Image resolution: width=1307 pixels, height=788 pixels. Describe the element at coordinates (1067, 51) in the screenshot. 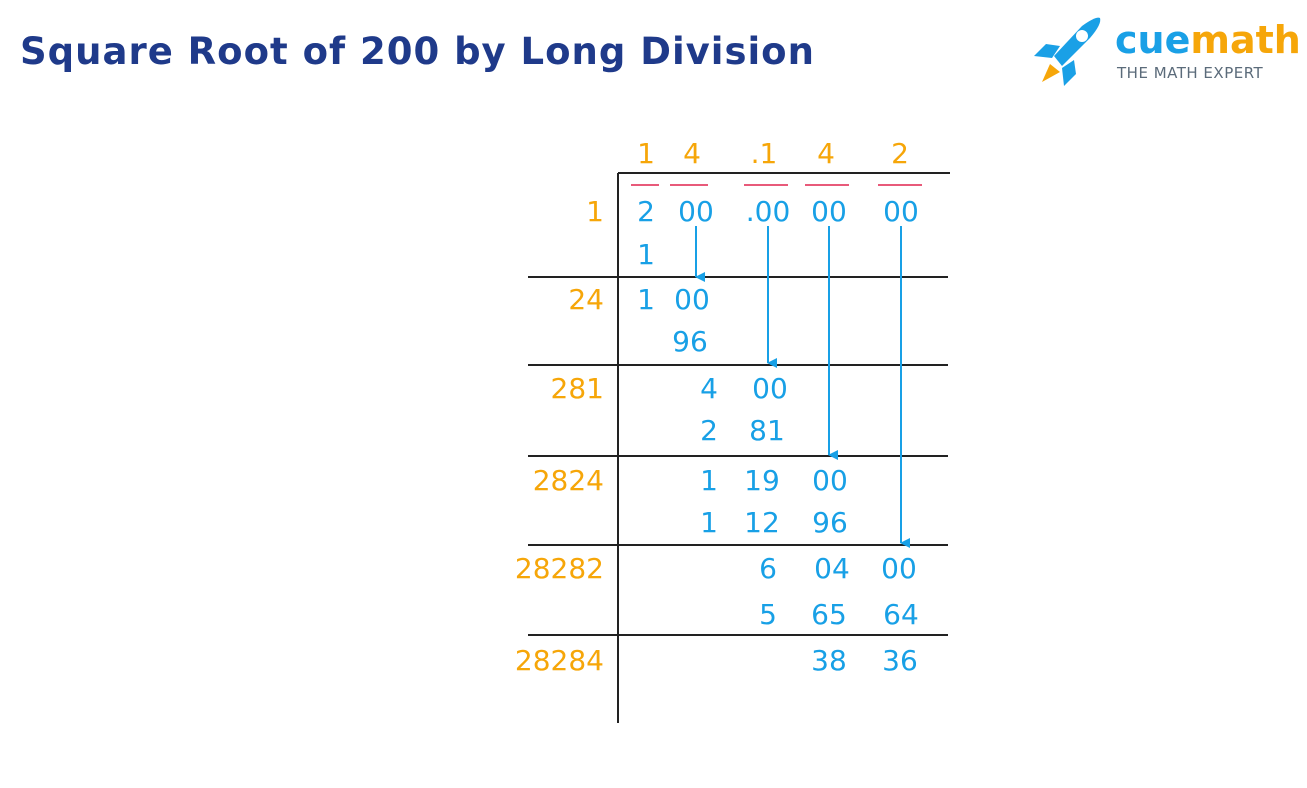

I see `rocket-icon` at that location.